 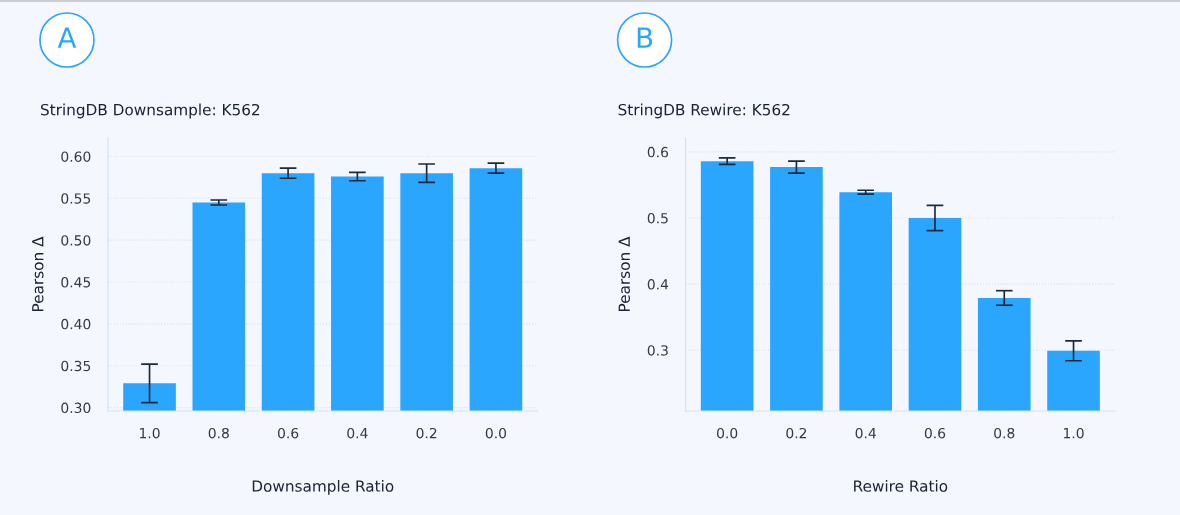 What do you see at coordinates (76, 198) in the screenshot?
I see `y-tick-label: 0.55` at bounding box center [76, 198].